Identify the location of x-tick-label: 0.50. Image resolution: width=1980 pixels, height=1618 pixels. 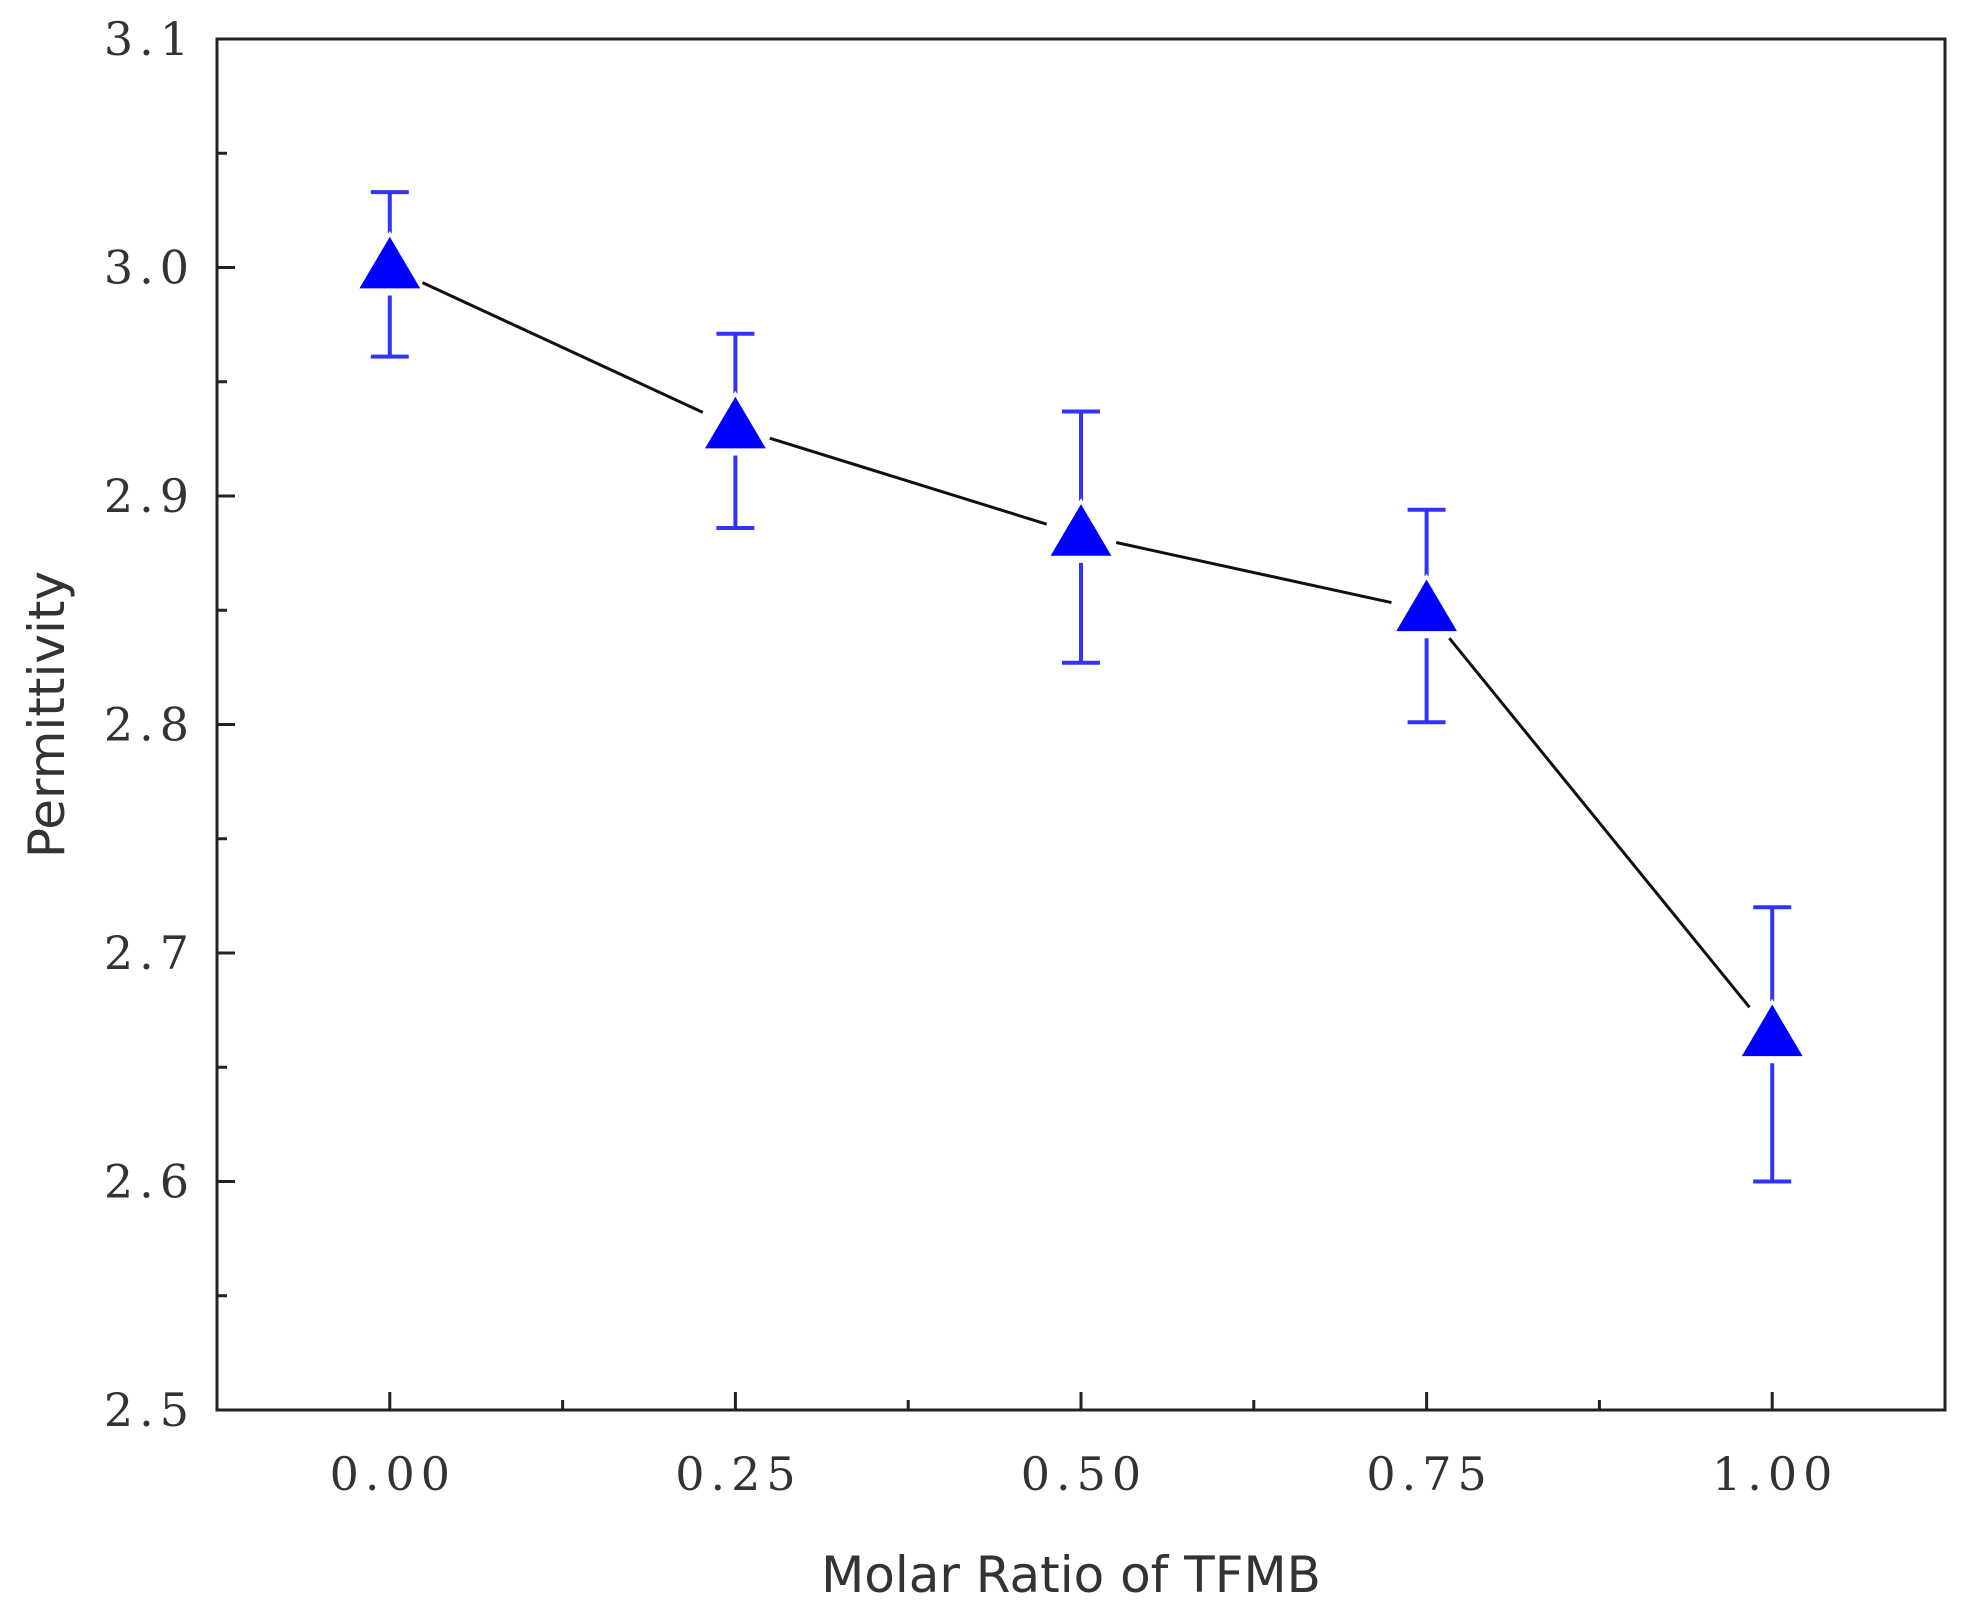
(1084, 1474).